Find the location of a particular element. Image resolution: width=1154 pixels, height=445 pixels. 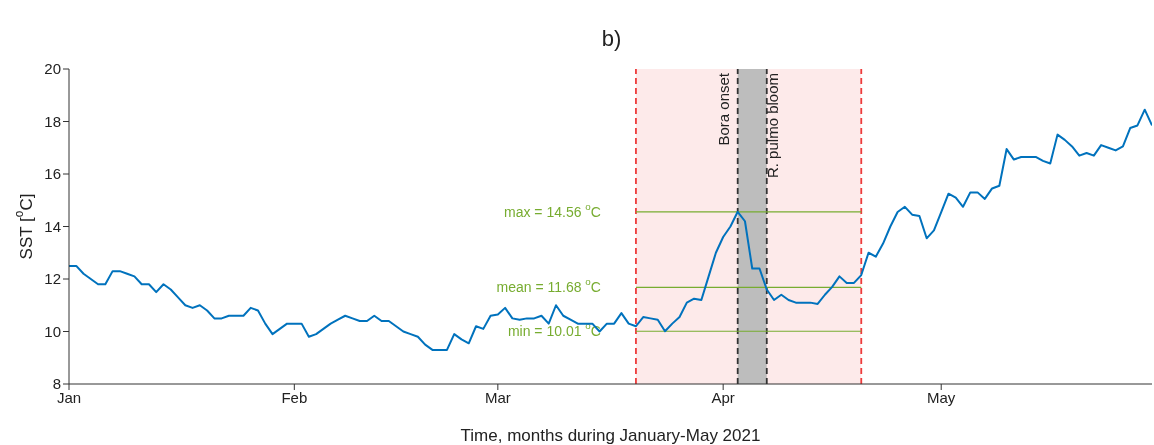

y-tick-label: 18 is located at coordinates (52, 121).